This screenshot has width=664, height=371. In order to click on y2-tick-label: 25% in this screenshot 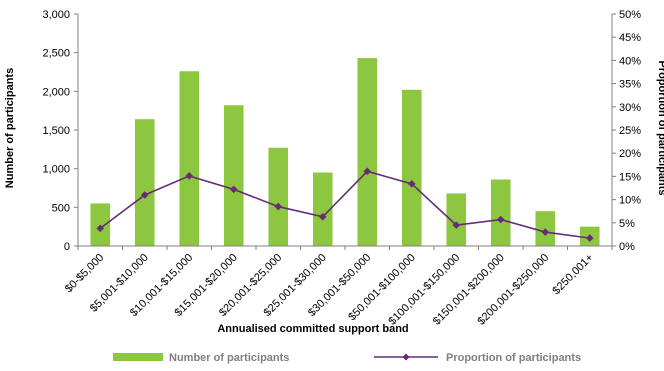, I will do `click(630, 131)`.